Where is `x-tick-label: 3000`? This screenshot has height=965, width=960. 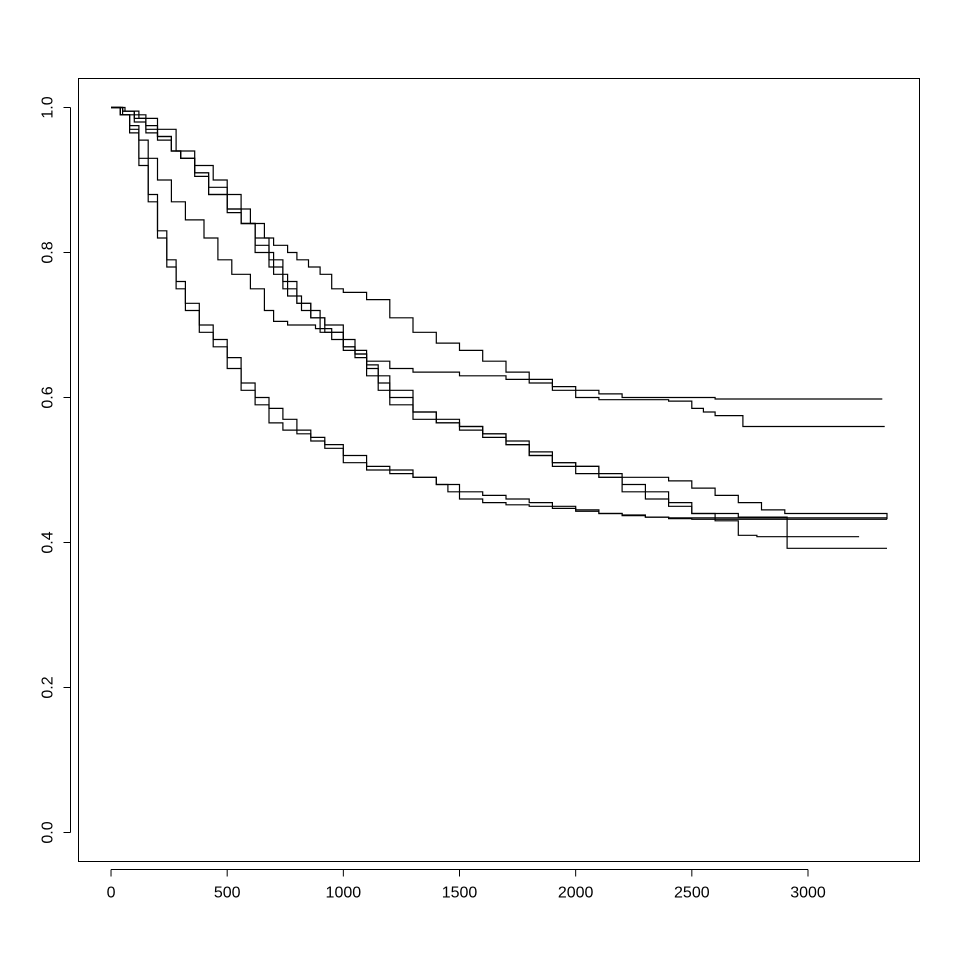 x-tick-label: 3000 is located at coordinates (808, 893).